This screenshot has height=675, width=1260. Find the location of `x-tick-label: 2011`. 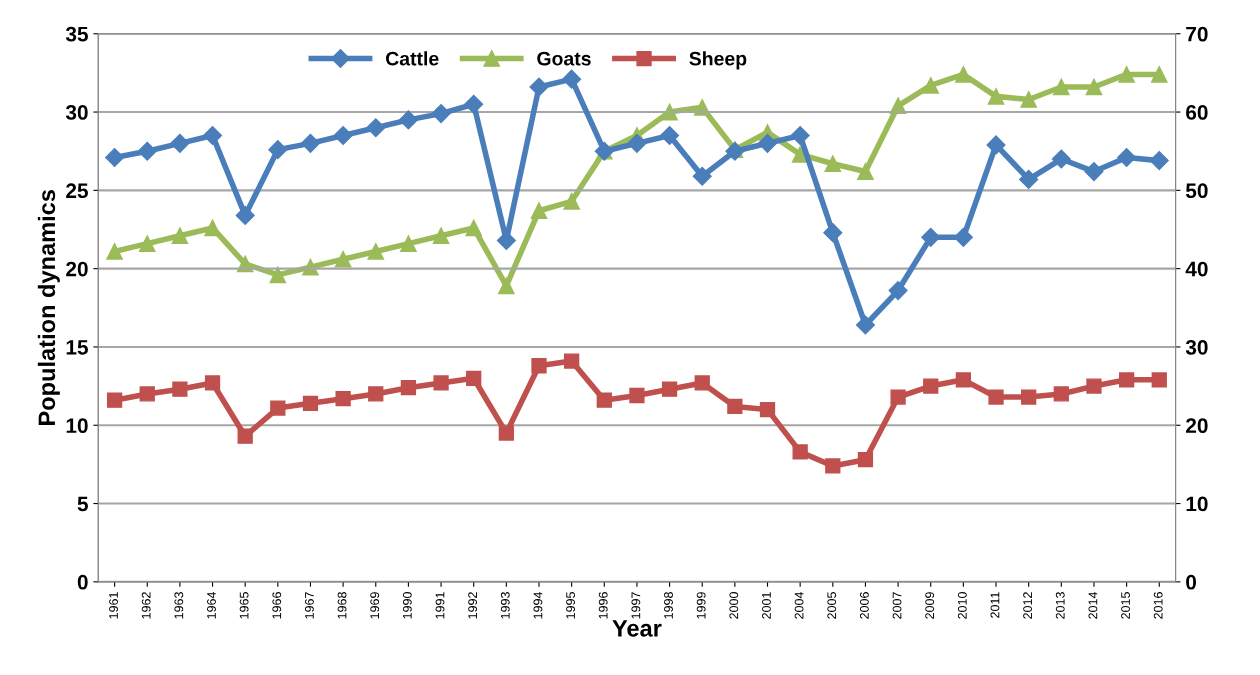

x-tick-label: 2011 is located at coordinates (995, 605).